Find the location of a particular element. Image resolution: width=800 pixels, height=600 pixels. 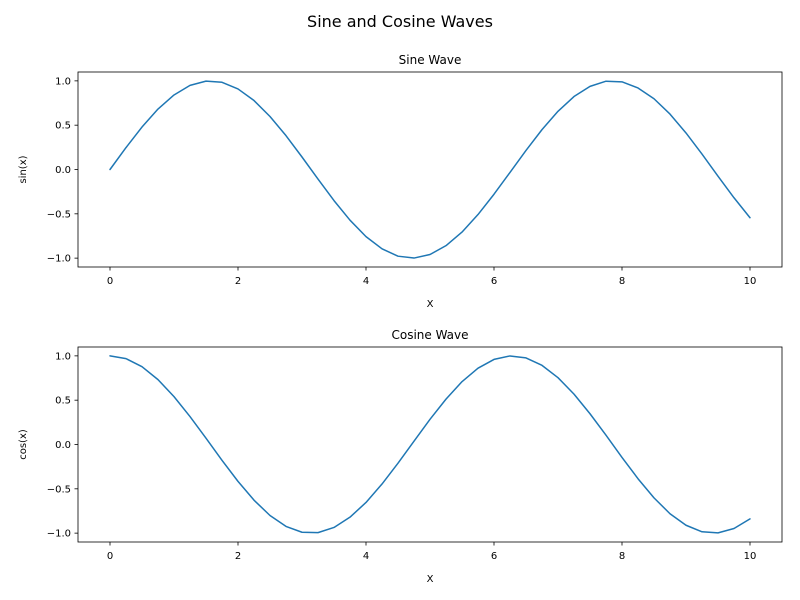

subplot-title: Sine Wave is located at coordinates (430, 60).